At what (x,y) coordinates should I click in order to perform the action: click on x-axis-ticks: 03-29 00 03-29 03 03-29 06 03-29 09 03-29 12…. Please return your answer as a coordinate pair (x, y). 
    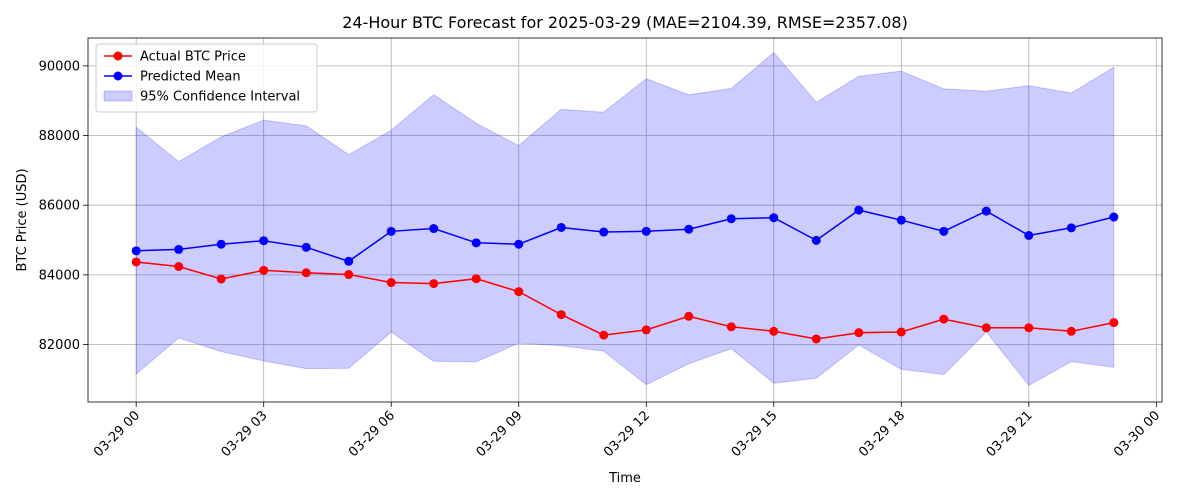
    Looking at the image, I should click on (627, 431).